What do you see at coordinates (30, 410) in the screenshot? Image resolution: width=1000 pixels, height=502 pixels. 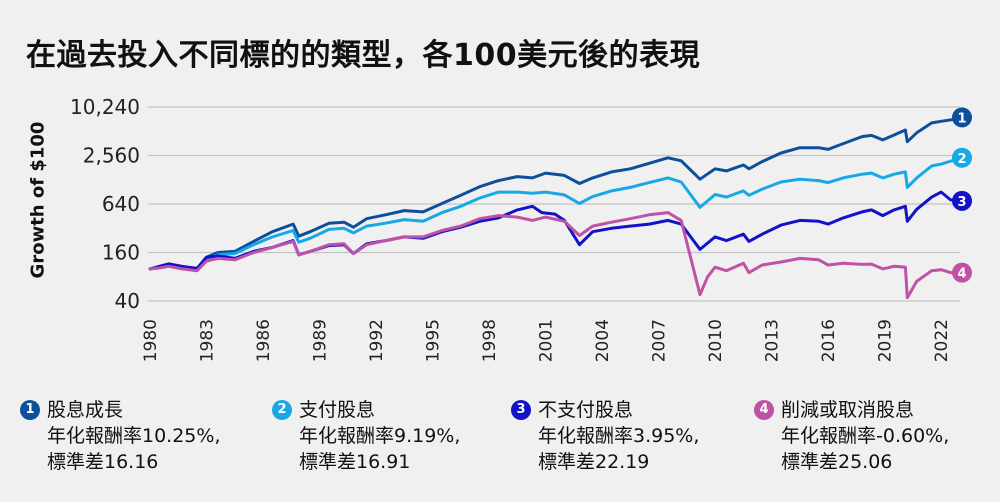 I see `legend-badge-1: 1` at bounding box center [30, 410].